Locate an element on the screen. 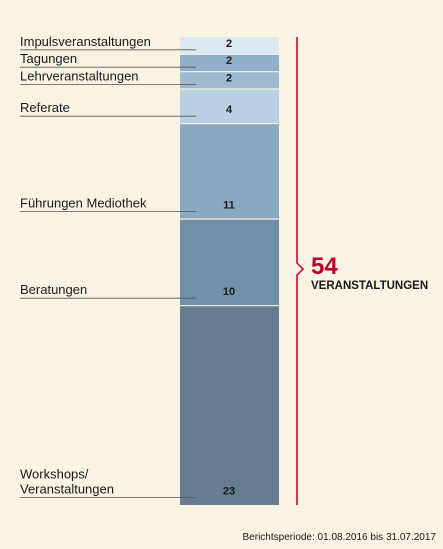  value-label: 11 is located at coordinates (229, 206).